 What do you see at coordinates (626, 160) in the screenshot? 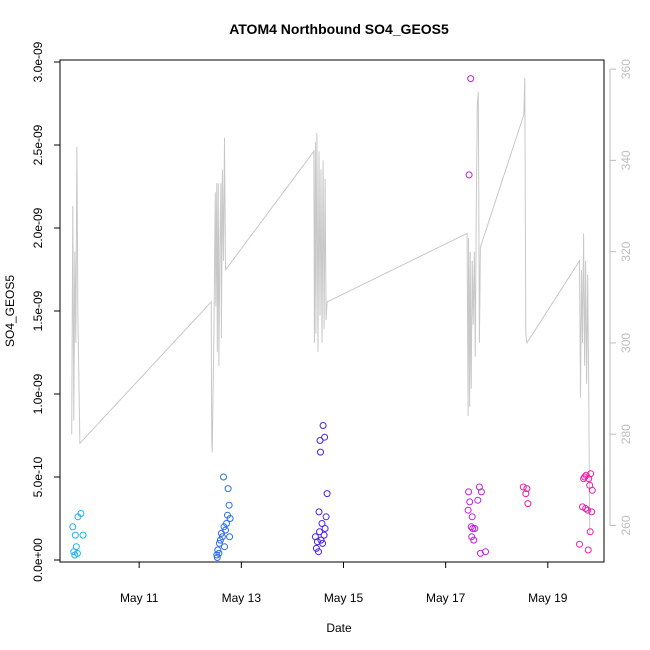
I see `y2-tick-label: 340` at bounding box center [626, 160].